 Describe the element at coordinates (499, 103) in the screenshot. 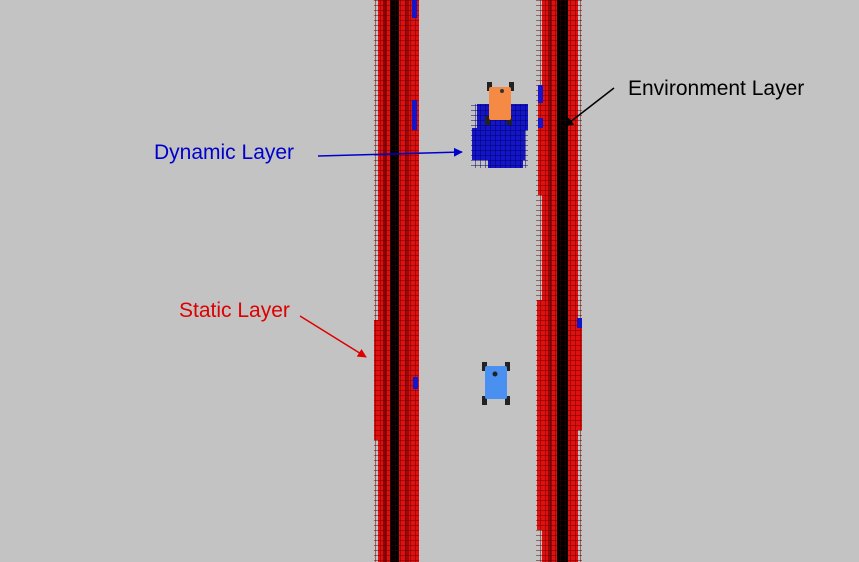

I see `orange-robot` at that location.